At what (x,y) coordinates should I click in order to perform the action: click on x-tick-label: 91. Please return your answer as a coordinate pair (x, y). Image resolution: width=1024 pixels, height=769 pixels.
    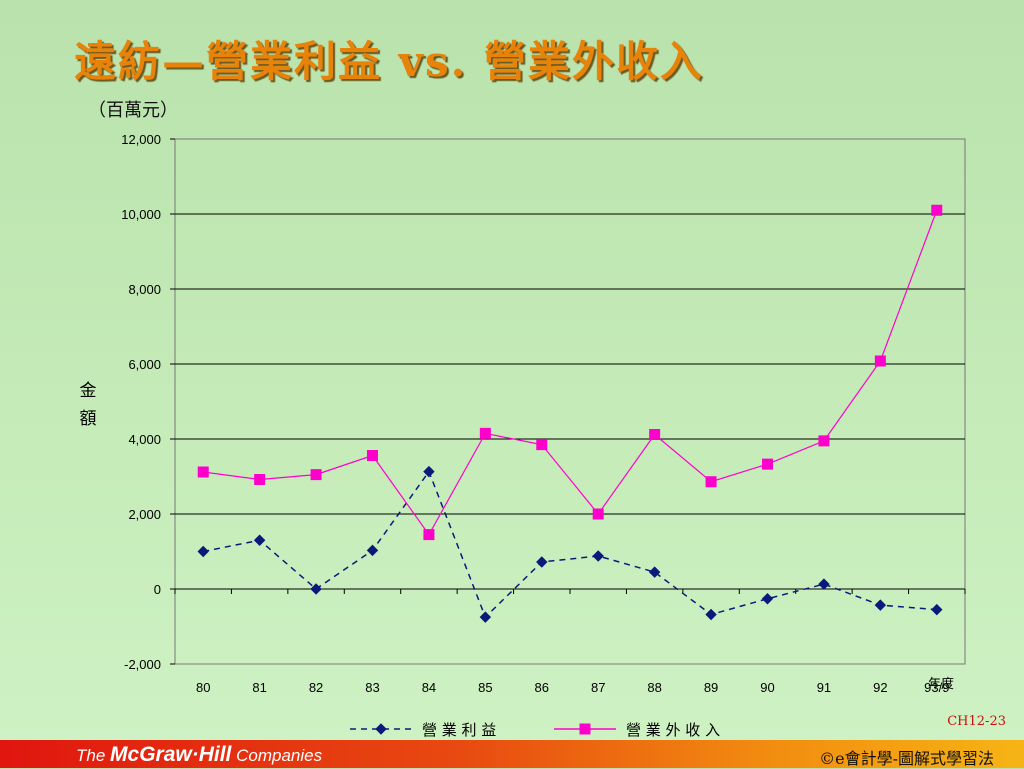
    Looking at the image, I should click on (824, 687).